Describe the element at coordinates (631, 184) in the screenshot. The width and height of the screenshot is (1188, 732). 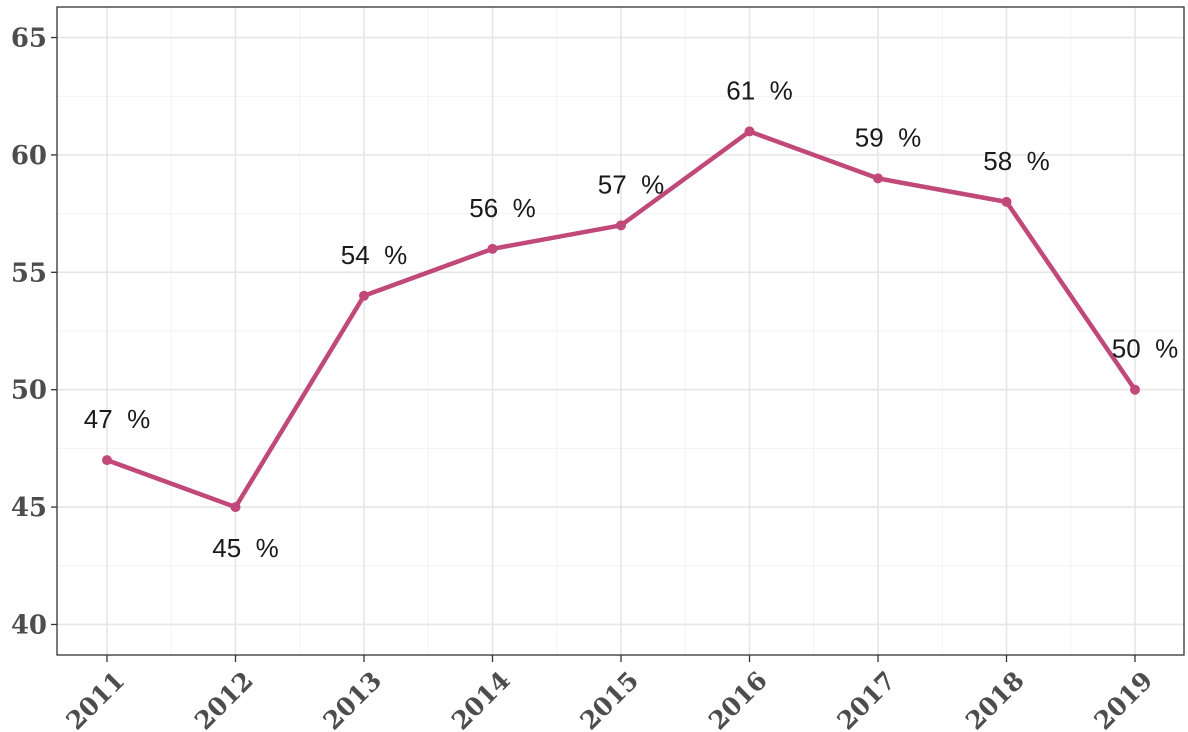
I see `data-label: 57 %` at that location.